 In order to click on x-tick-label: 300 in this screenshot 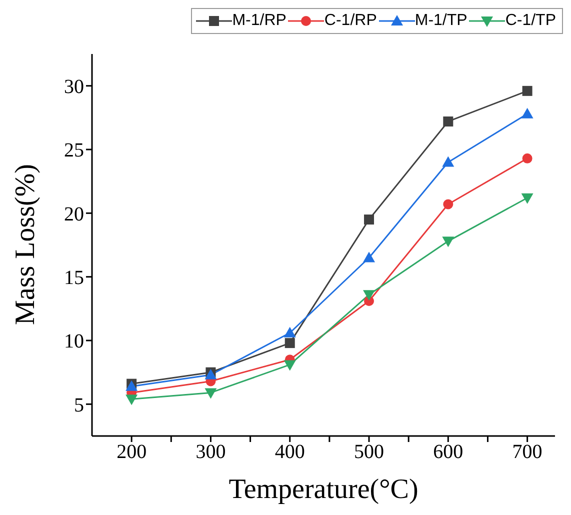, I will do `click(211, 452)`.